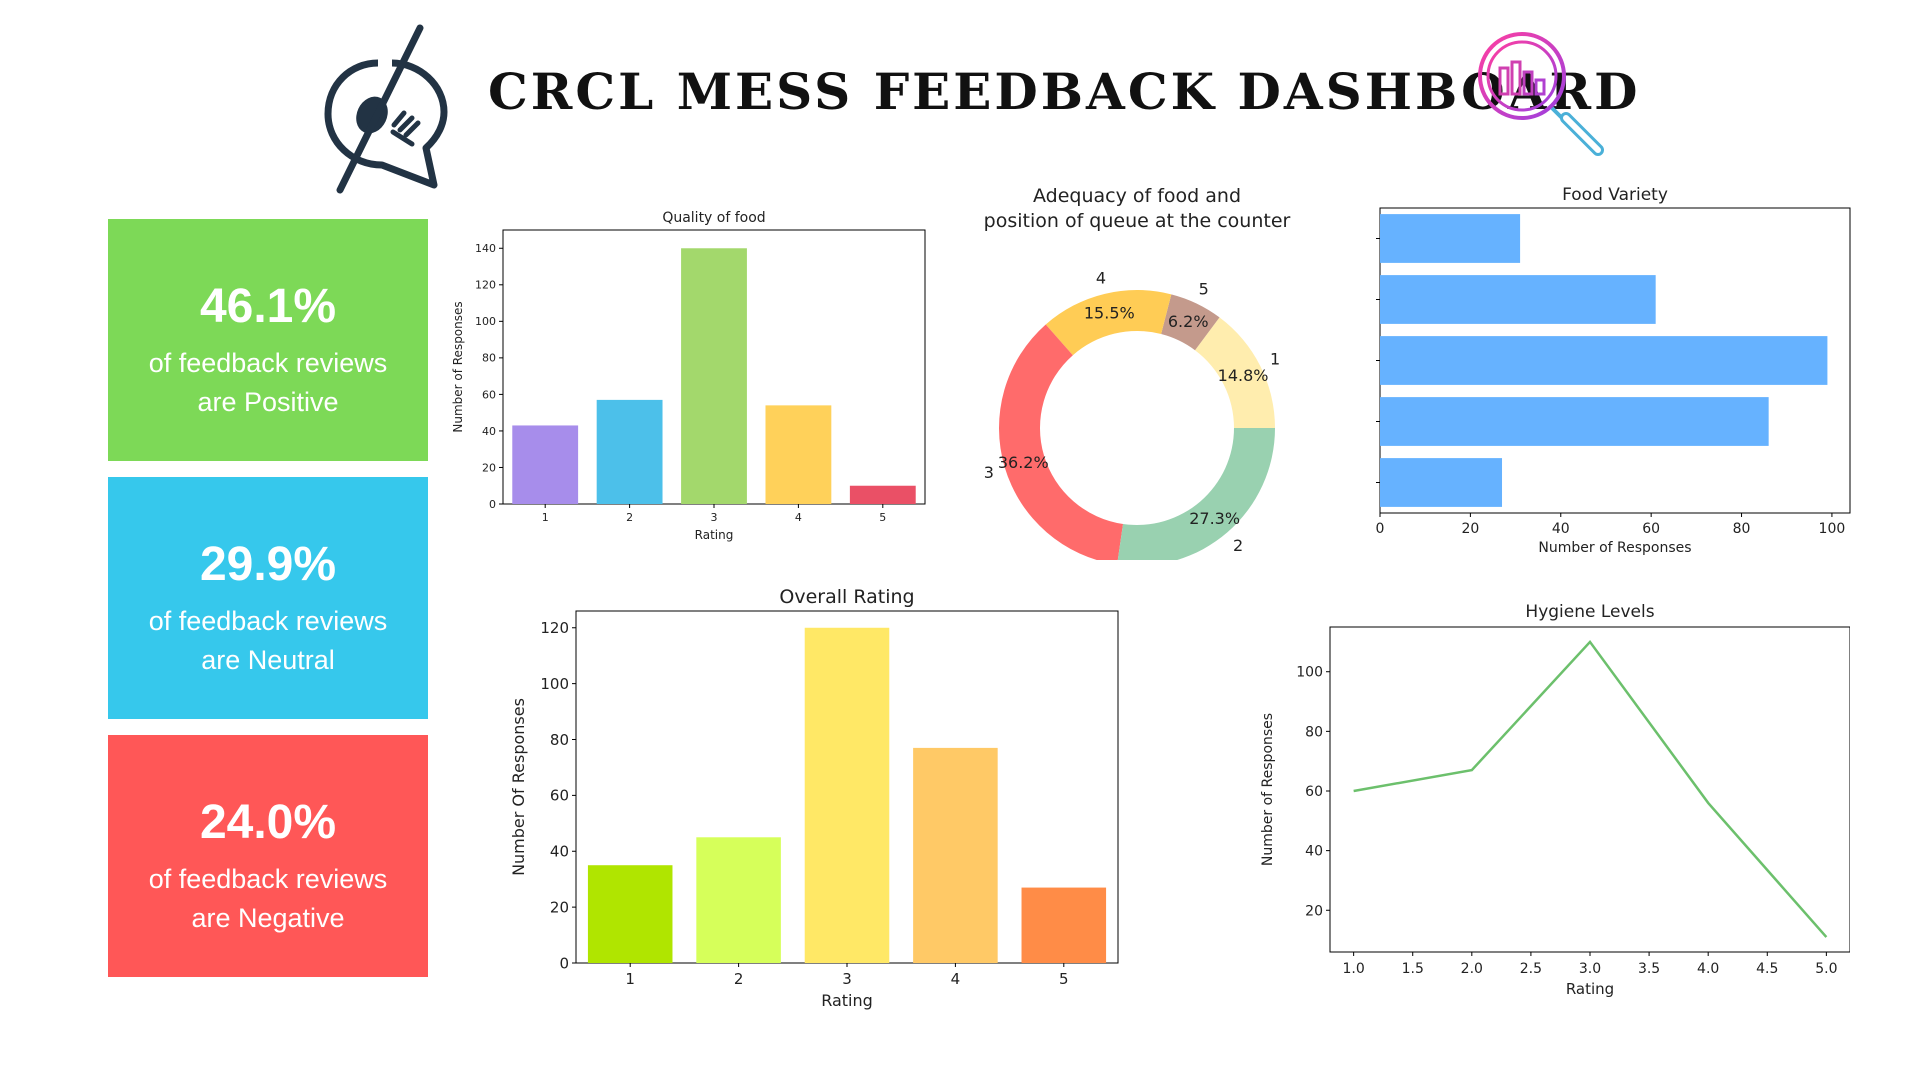  I want to click on x-tick-label: 5, so click(882, 517).